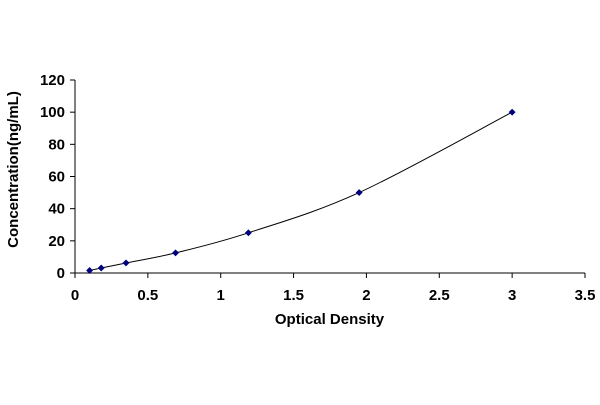 Image resolution: width=600 pixels, height=405 pixels. Describe the element at coordinates (293, 295) in the screenshot. I see `x-tick-label: 1.5` at that location.